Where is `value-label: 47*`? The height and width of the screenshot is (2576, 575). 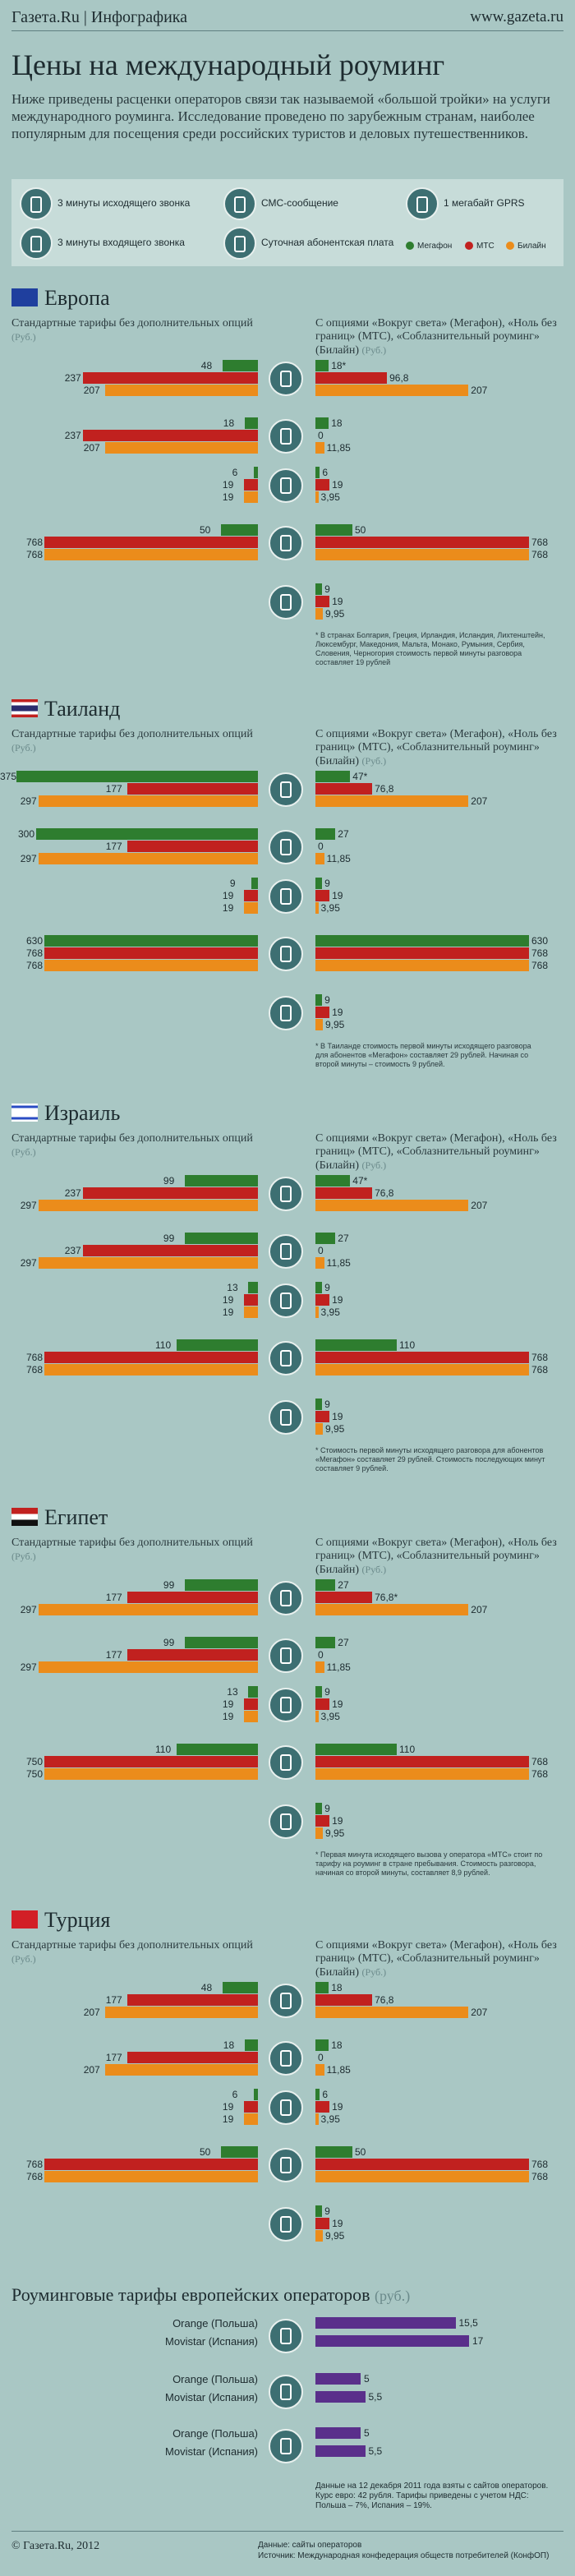 value-label: 47* is located at coordinates (360, 1181).